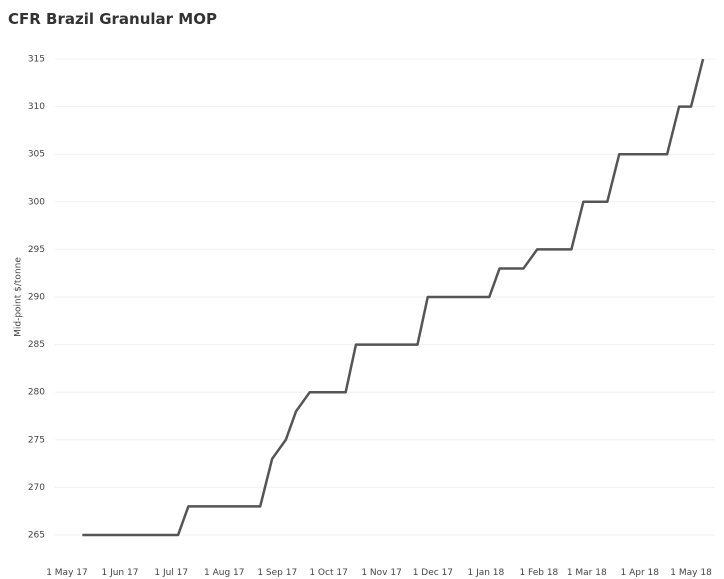 Image resolution: width=724 pixels, height=579 pixels. I want to click on x-tick-label: 1 Jun 17, so click(119, 573).